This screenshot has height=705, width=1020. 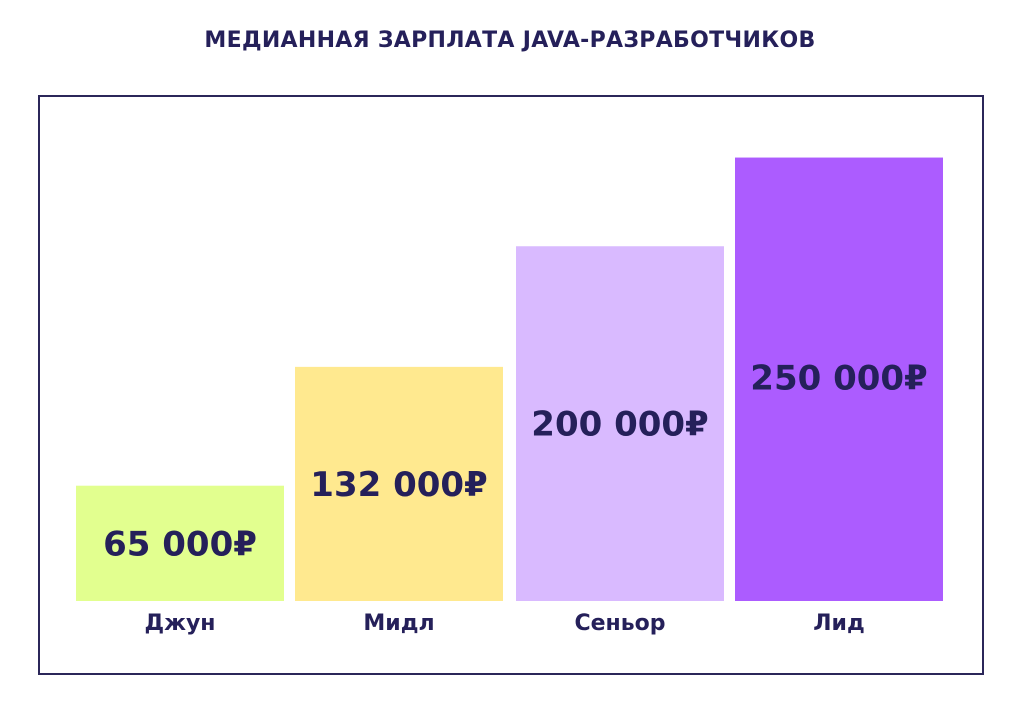 I want to click on bar-value-label: 65 000₽, so click(x=180, y=544).